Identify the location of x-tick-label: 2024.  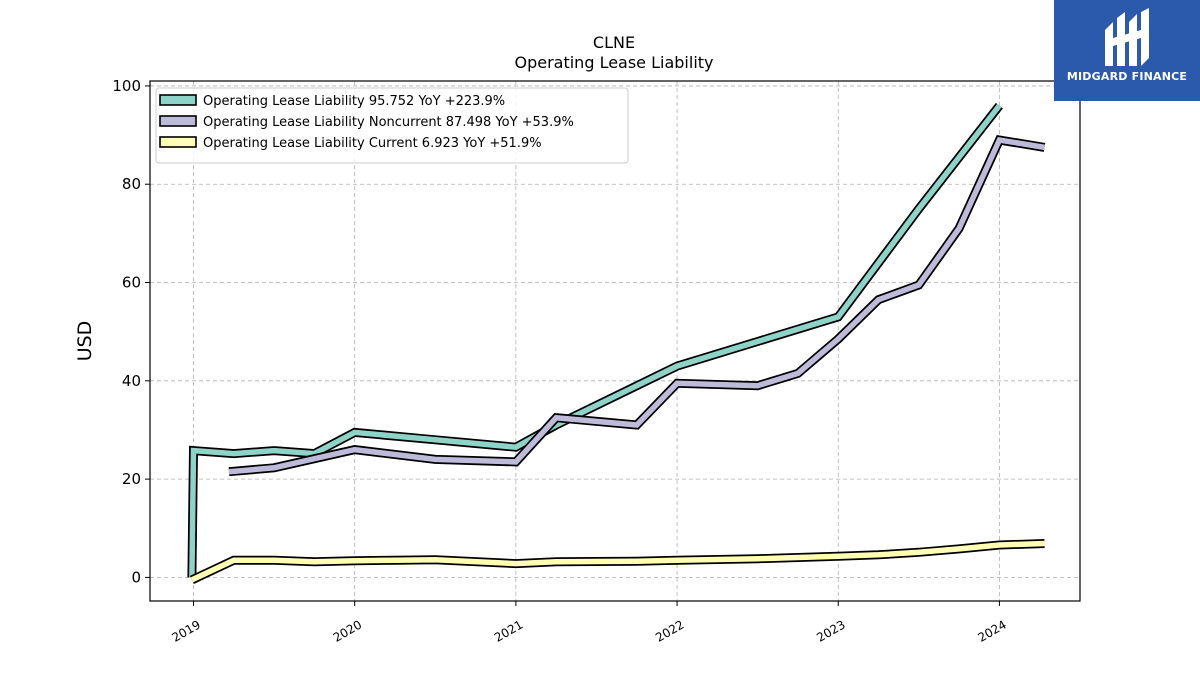
(991, 630).